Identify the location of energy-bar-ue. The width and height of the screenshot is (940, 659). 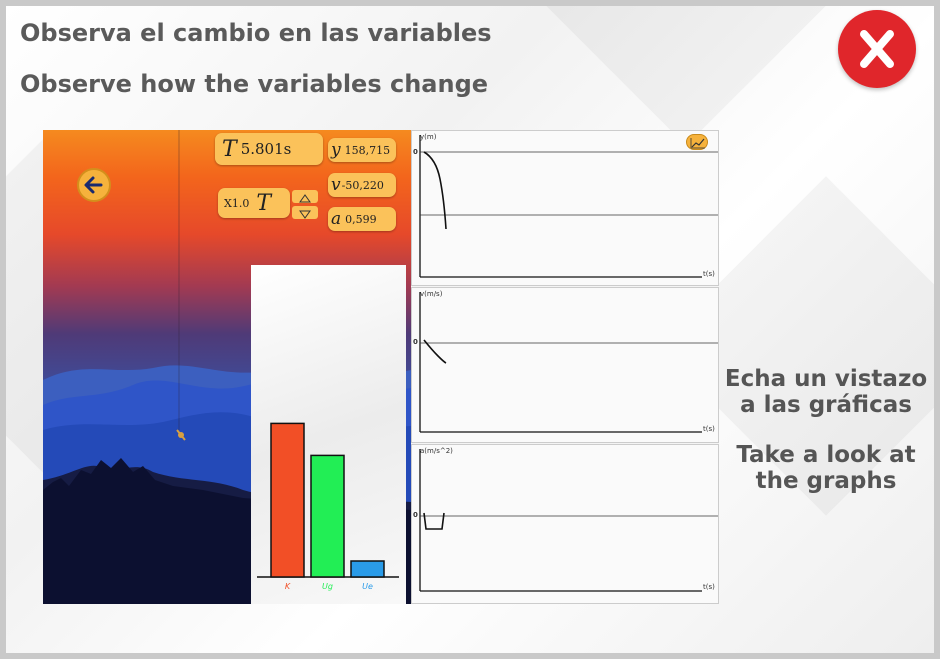
(367, 569).